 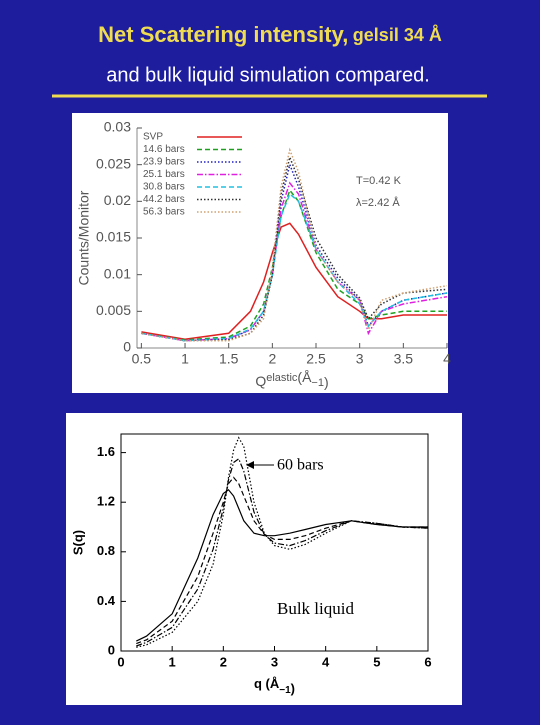 What do you see at coordinates (404, 359) in the screenshot?
I see `x-tick-label: 3.5` at bounding box center [404, 359].